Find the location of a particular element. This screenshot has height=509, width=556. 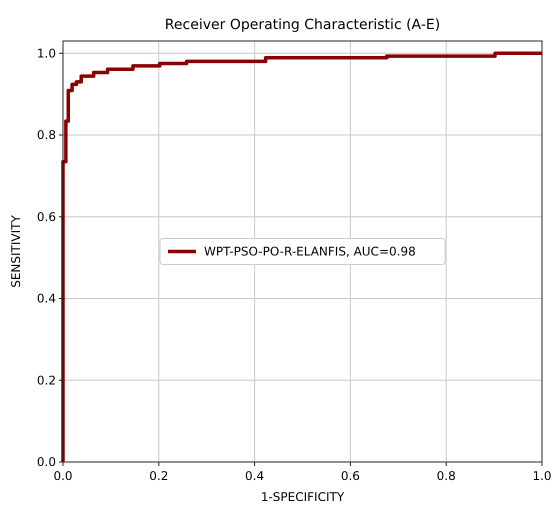

x-tick-label: 0.0 is located at coordinates (63, 476).